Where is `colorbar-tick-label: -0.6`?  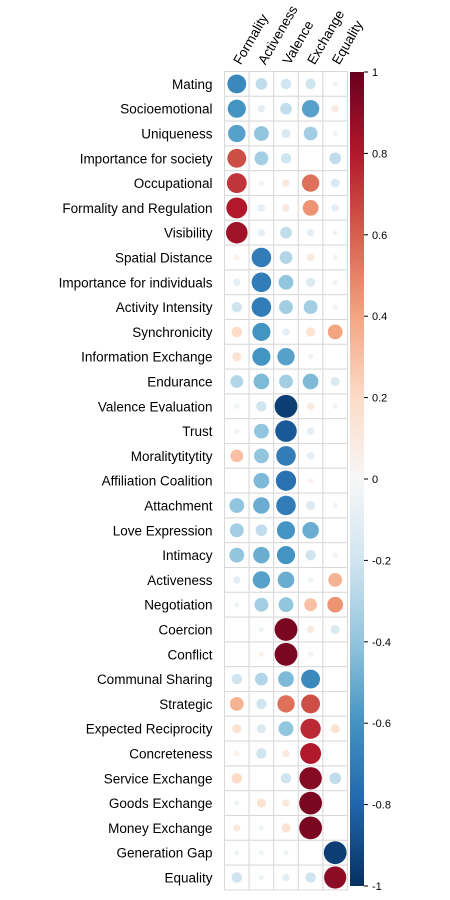
colorbar-tick-label: -0.6 is located at coordinates (381, 724).